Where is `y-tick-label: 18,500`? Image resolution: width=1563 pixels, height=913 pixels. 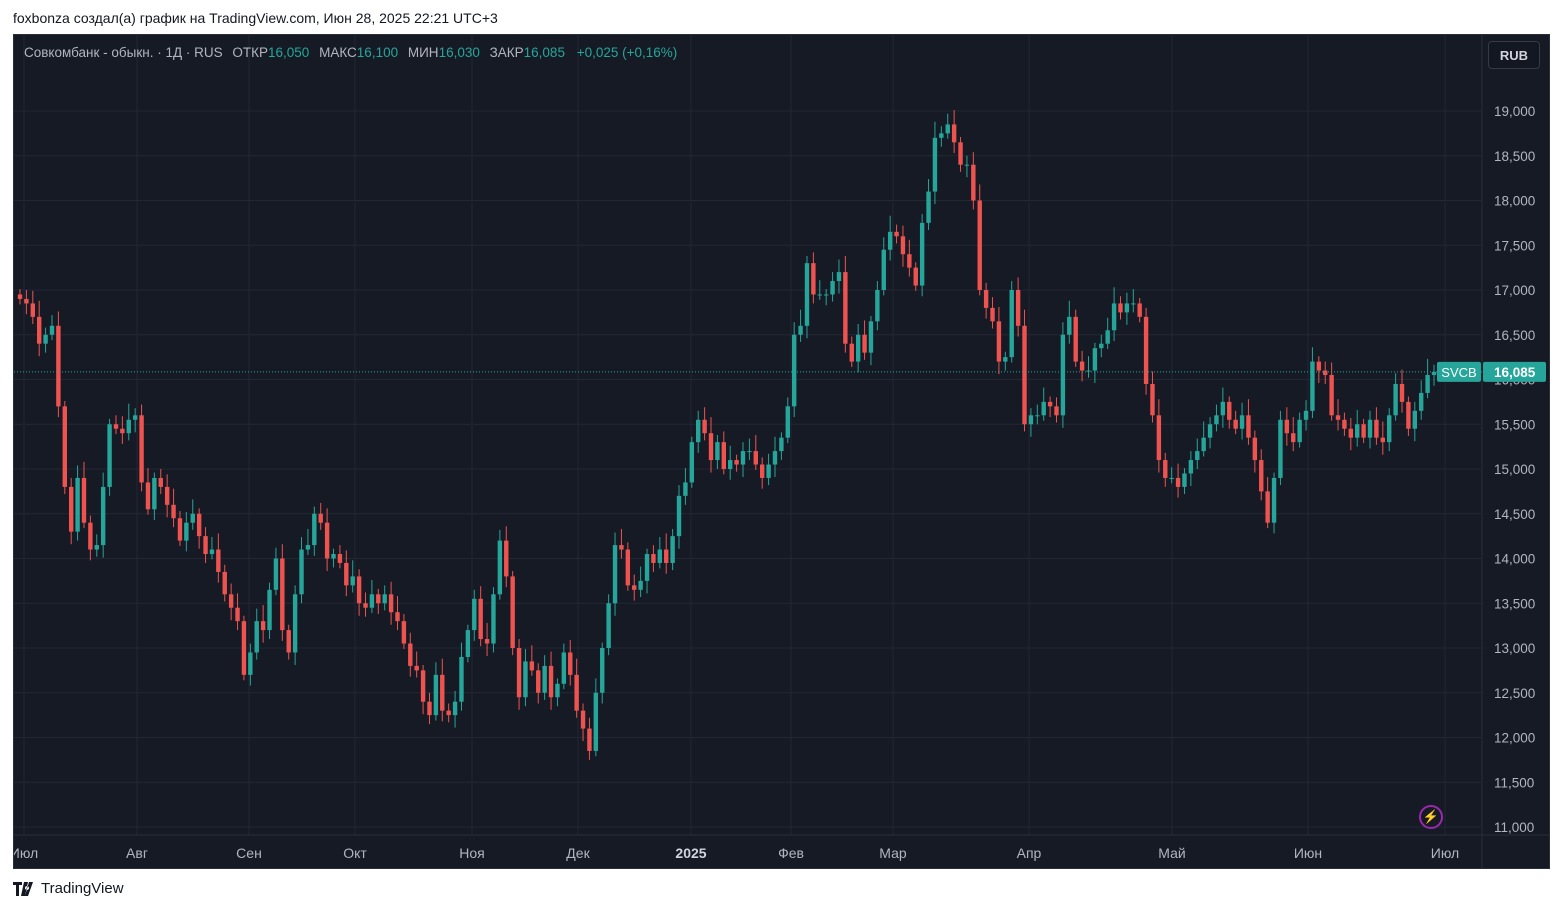 y-tick-label: 18,500 is located at coordinates (1514, 156).